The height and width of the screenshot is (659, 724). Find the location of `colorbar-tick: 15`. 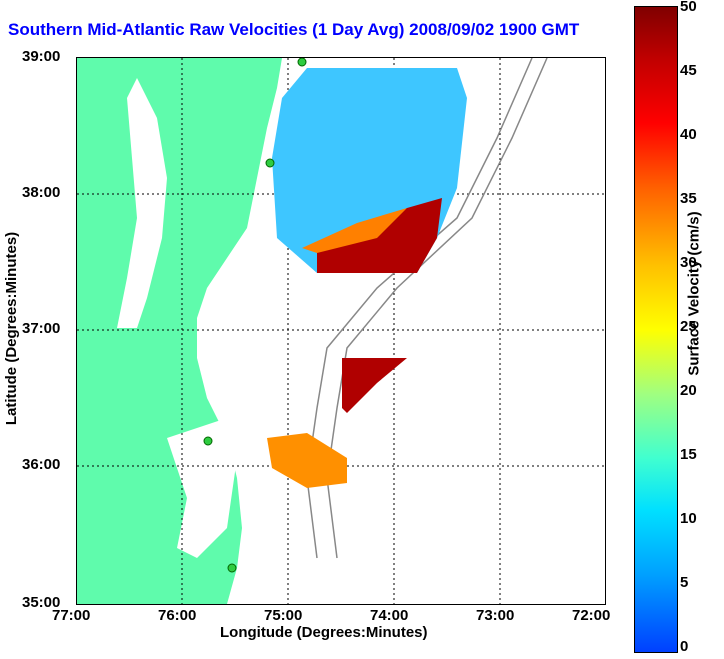

colorbar-tick: 15 is located at coordinates (688, 454).